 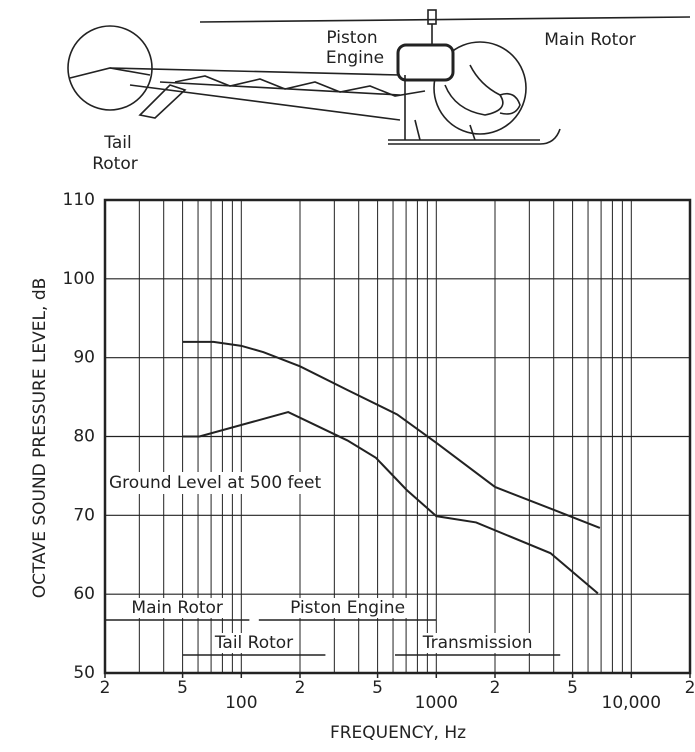 What do you see at coordinates (390, 502) in the screenshot?
I see `data-line` at bounding box center [390, 502].